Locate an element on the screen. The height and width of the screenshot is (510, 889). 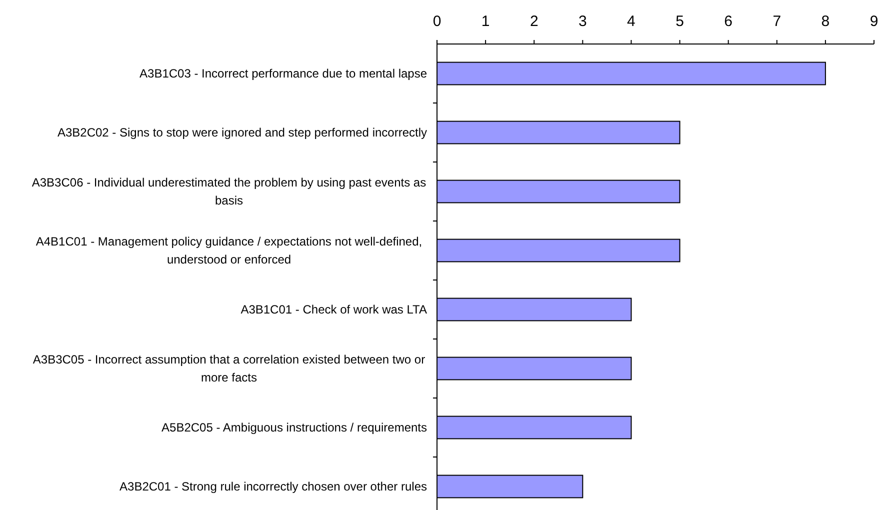
x-tick-label: 9 is located at coordinates (874, 21).